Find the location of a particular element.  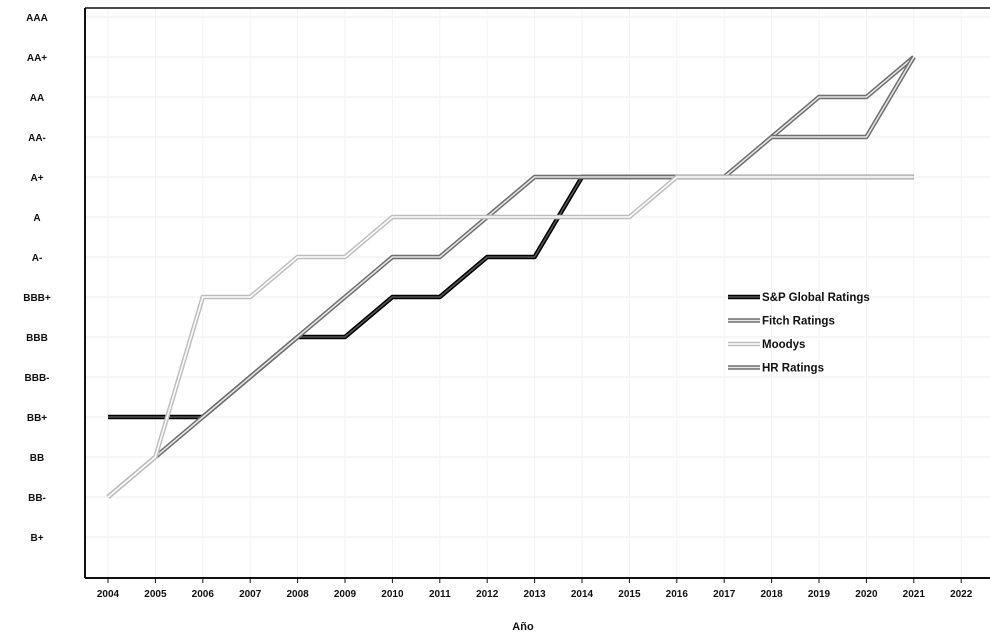

y-tick-label: A+ is located at coordinates (36, 178).